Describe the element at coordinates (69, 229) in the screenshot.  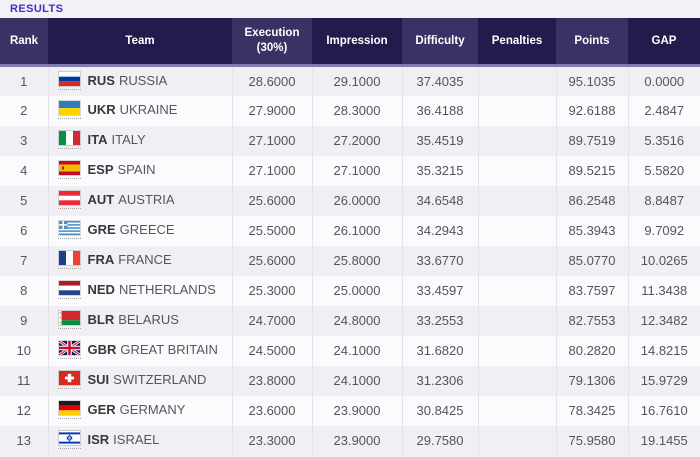
I see `gre-flag-icon` at that location.